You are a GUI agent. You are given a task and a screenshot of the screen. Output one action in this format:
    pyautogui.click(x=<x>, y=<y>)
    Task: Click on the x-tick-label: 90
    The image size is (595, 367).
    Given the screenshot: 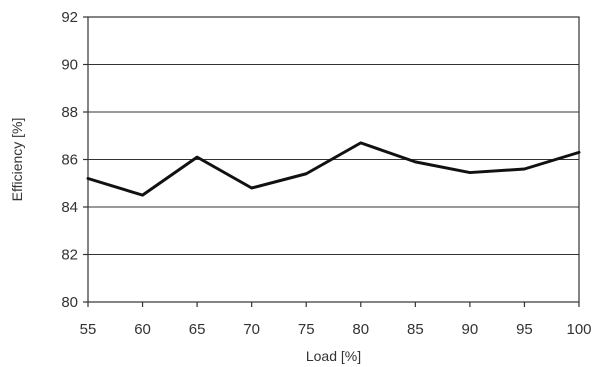 What is the action you would take?
    pyautogui.click(x=470, y=329)
    